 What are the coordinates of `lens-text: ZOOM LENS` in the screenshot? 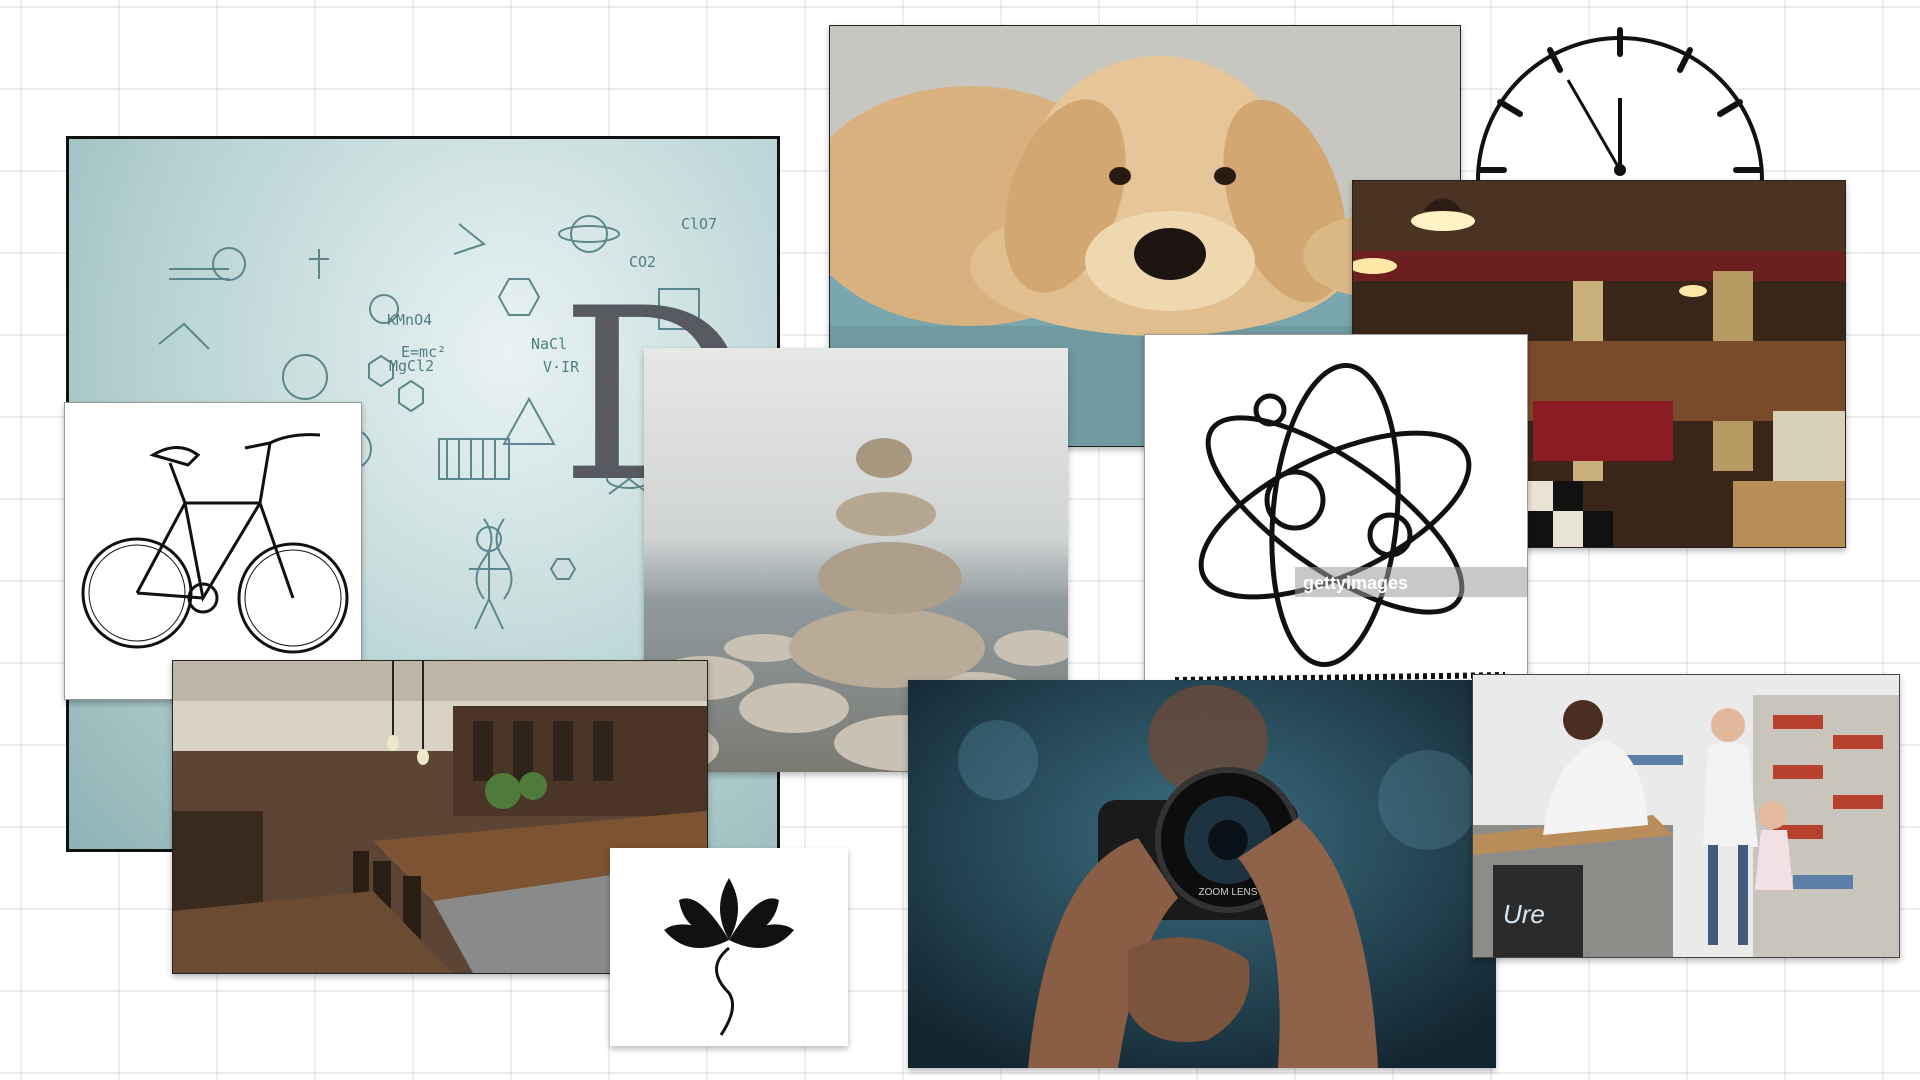 It's located at (1228, 892).